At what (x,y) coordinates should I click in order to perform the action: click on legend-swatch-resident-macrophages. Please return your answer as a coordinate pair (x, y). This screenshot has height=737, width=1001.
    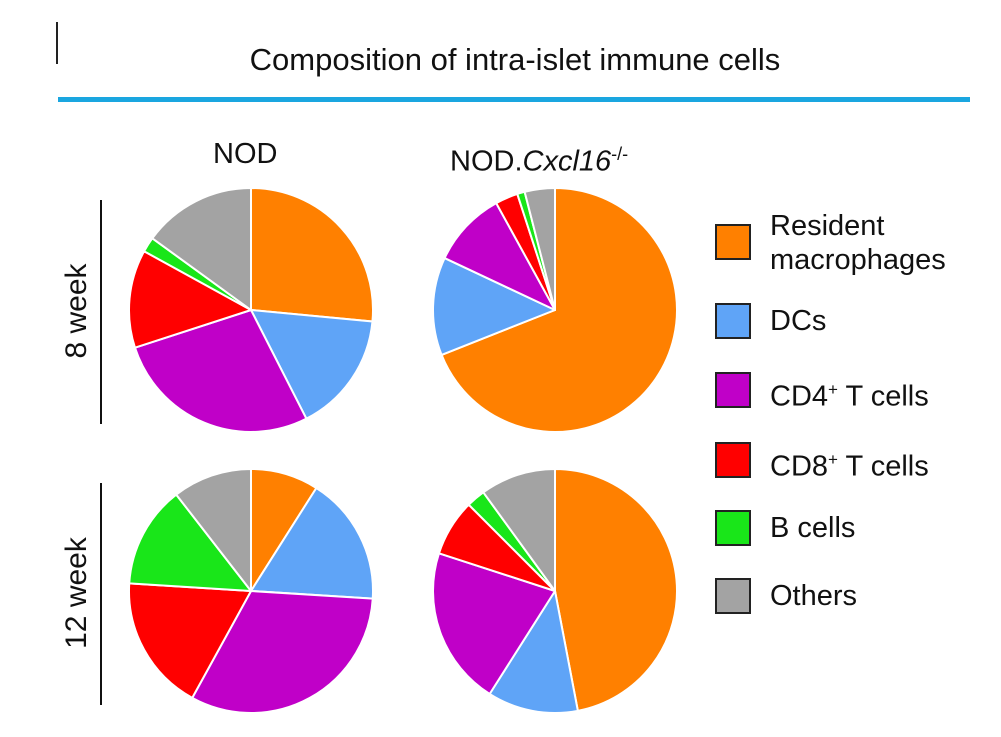
    Looking at the image, I should click on (733, 242).